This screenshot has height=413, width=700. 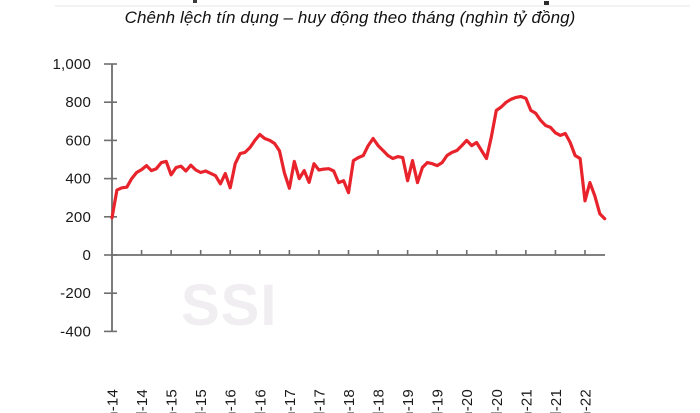 I want to click on y-tick-label: 600, so click(x=78, y=140).